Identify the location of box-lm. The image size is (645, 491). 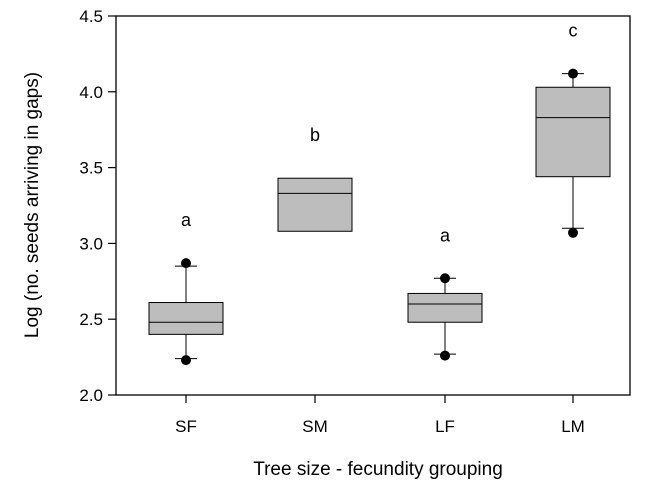
(573, 132).